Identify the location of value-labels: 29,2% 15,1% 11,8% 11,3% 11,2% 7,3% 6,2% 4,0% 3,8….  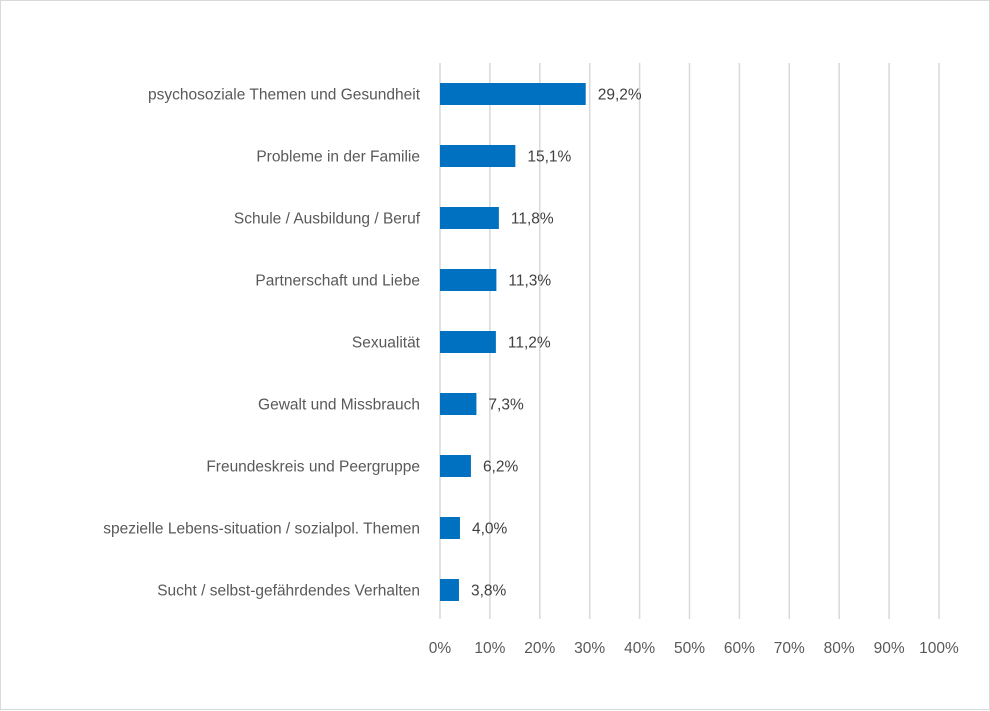
(556, 343).